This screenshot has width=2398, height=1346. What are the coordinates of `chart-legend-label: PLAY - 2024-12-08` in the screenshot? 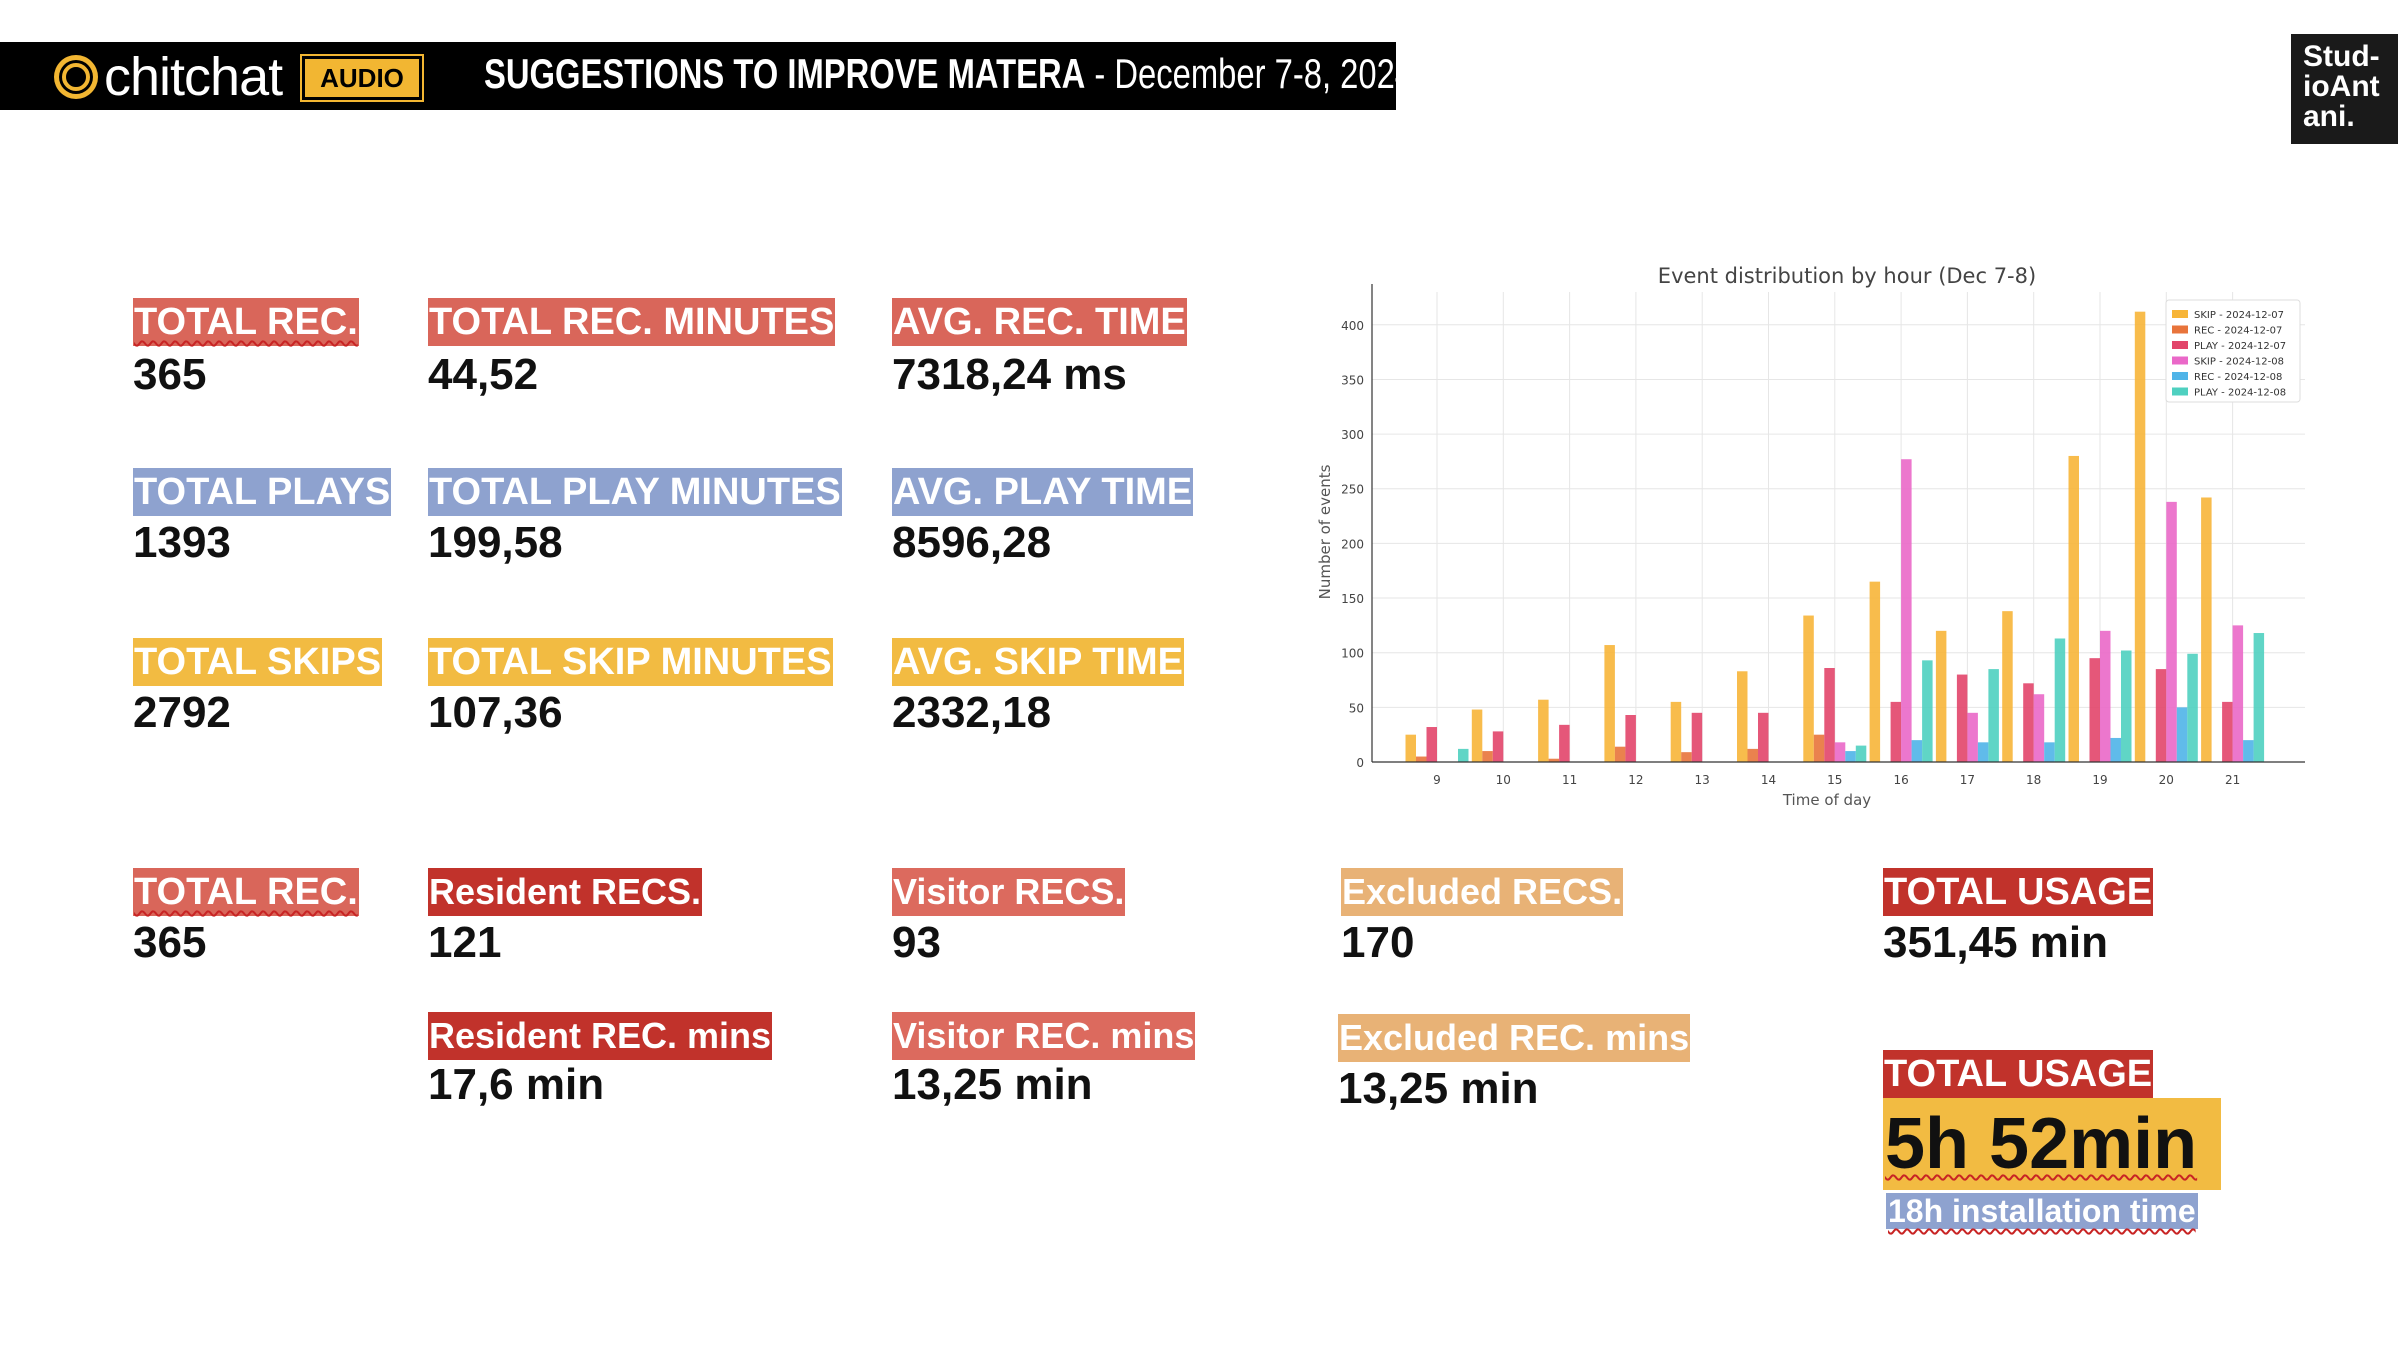 It's located at (2240, 393).